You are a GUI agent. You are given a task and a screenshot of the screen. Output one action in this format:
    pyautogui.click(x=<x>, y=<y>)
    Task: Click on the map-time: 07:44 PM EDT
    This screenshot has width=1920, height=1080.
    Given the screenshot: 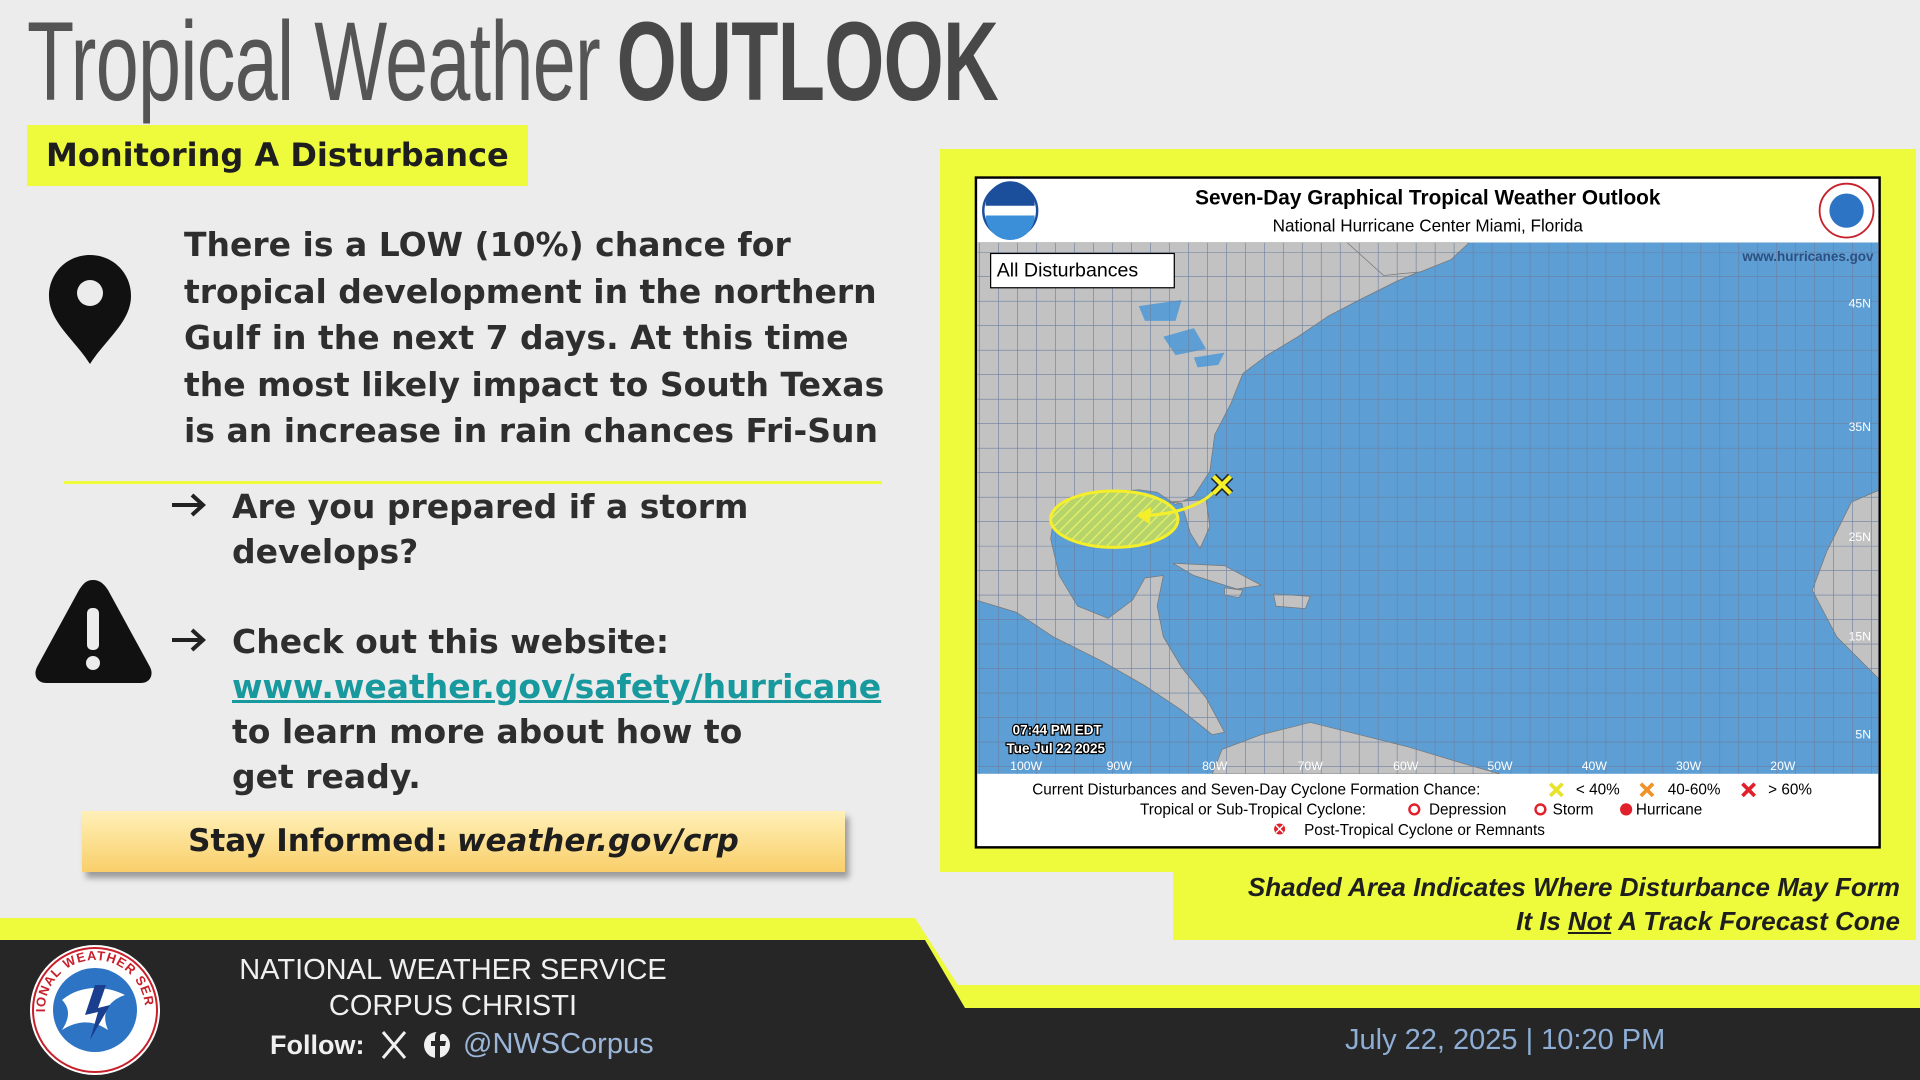 What is the action you would take?
    pyautogui.click(x=1058, y=730)
    